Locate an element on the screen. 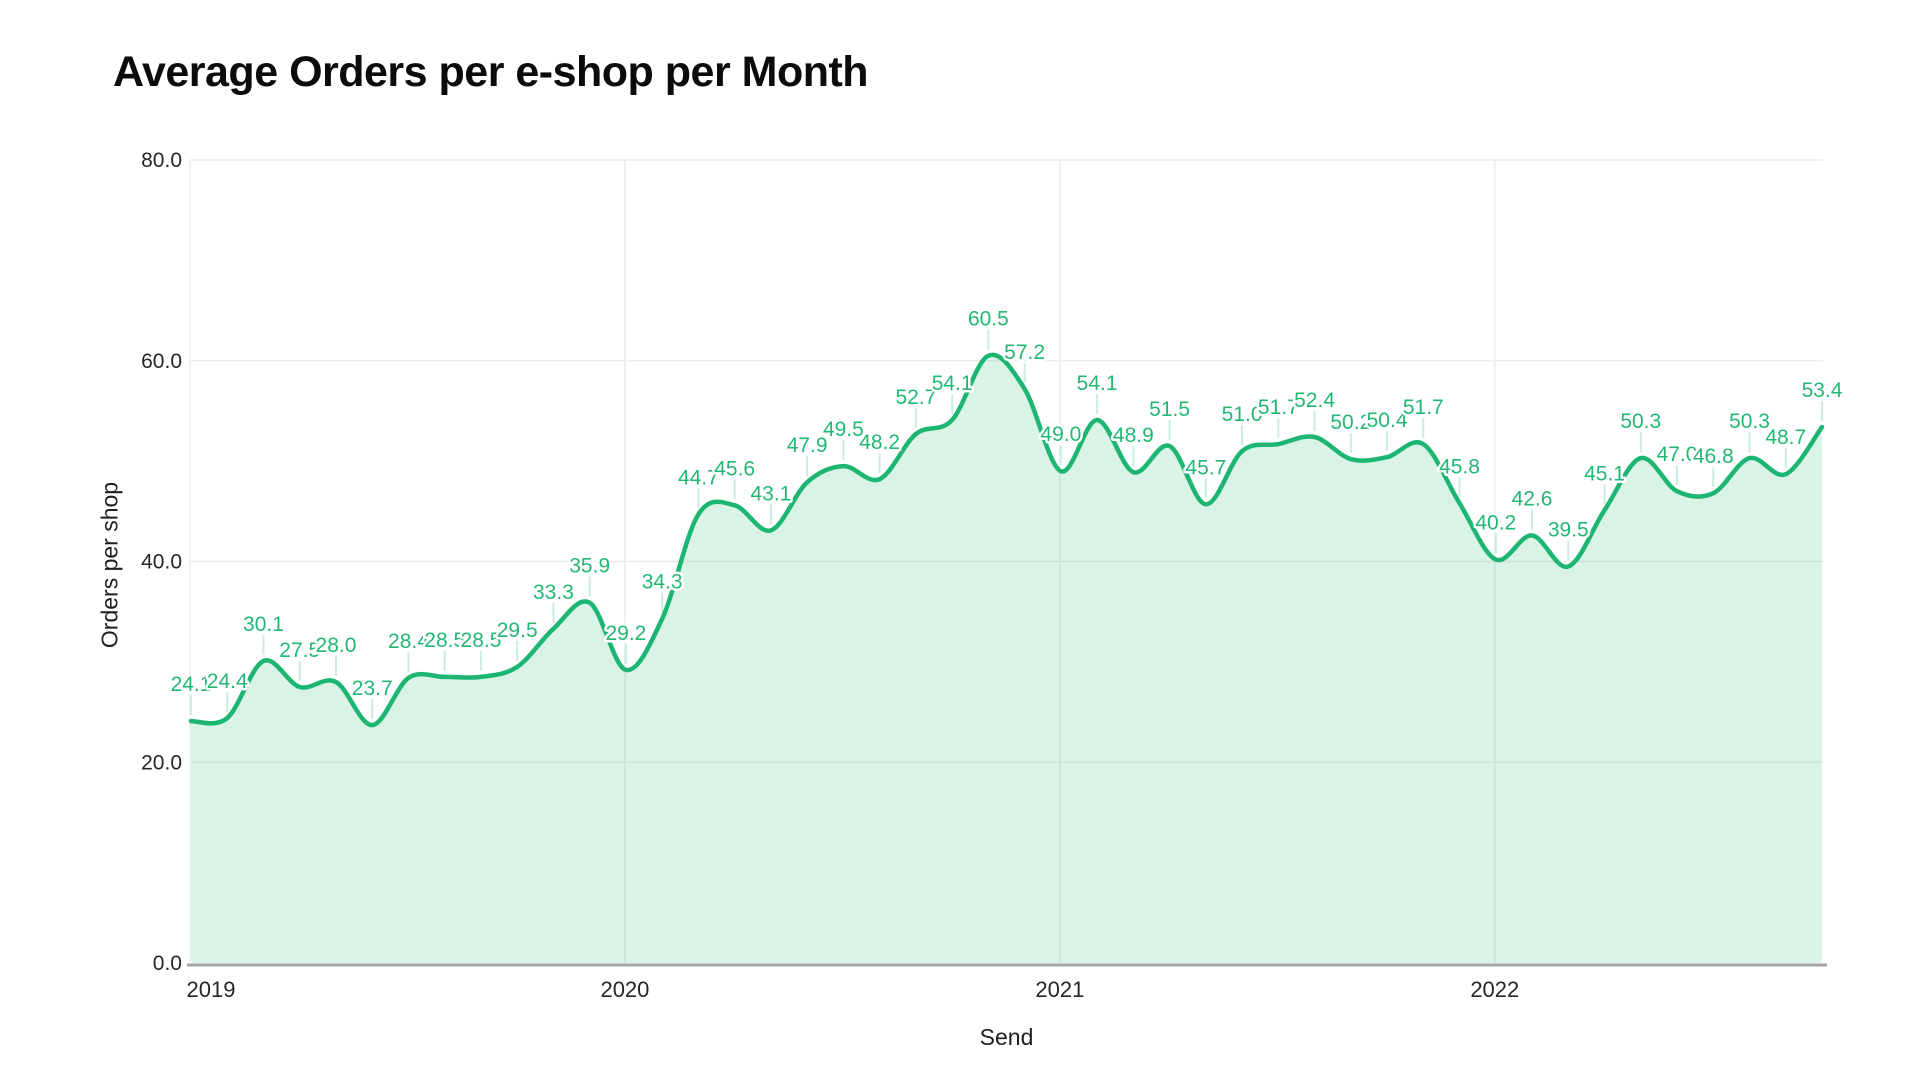  y-tick-label: 20.0 is located at coordinates (161, 762).